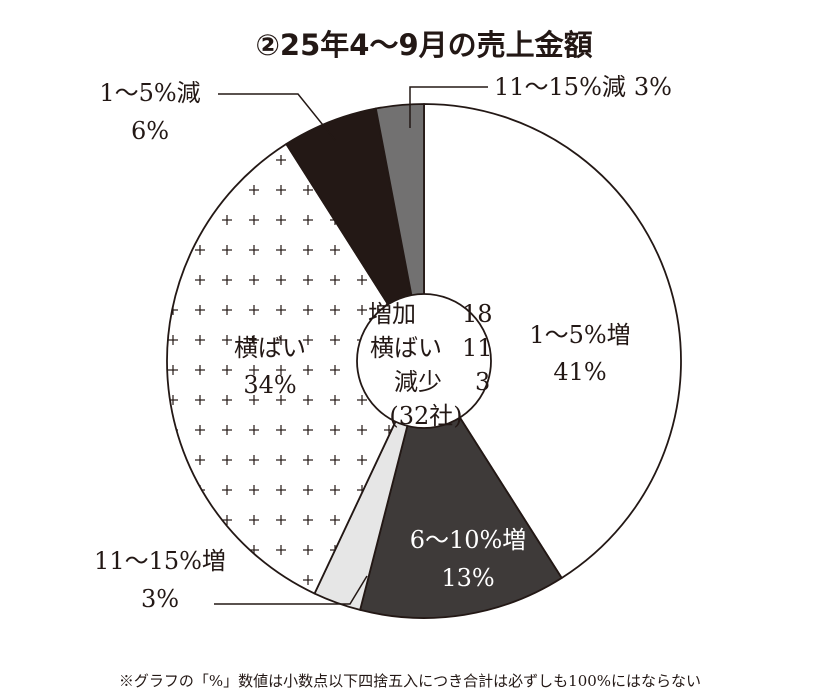 This screenshot has height=699, width=820. I want to click on slice-label-increase-11-15: 11〜15%増, so click(160, 561).